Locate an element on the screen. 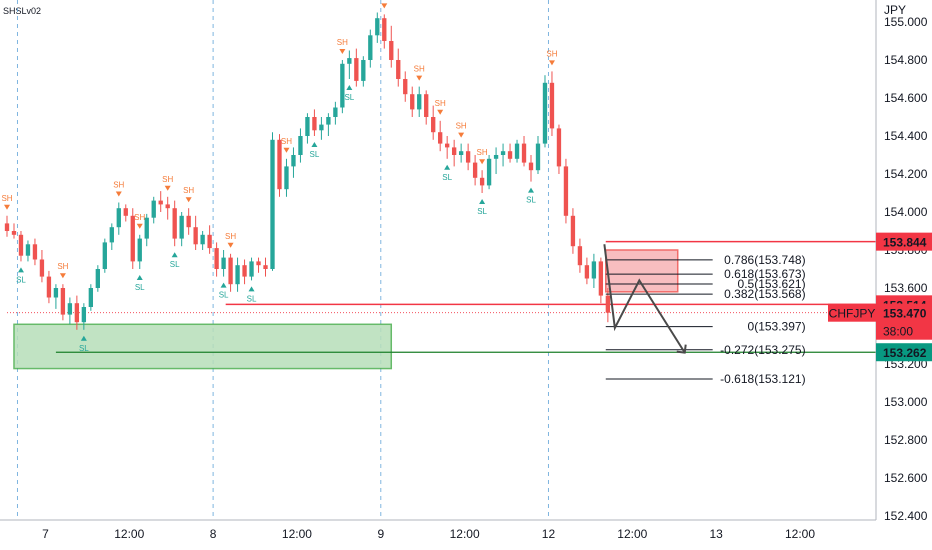 This screenshot has width=932, height=550. support-price-badge-text: 153.262 is located at coordinates (905, 353).